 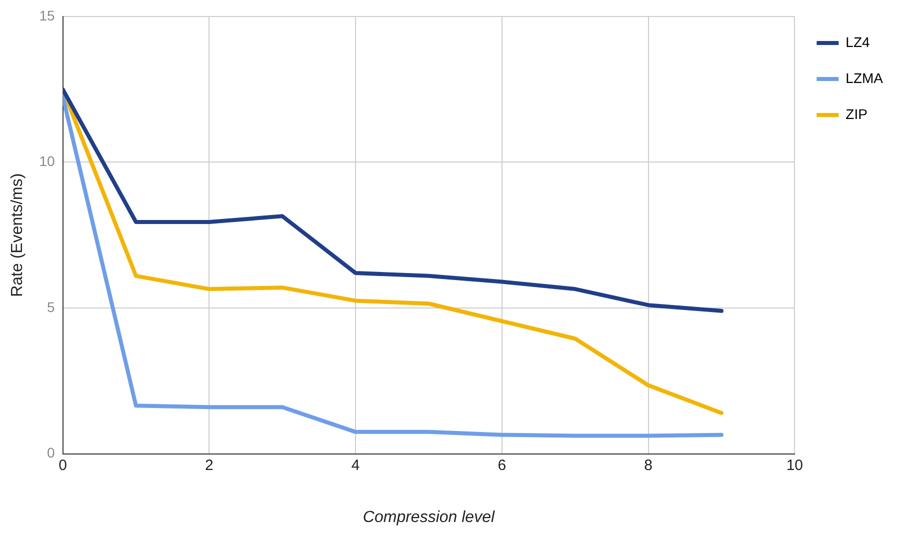 What do you see at coordinates (865, 78) in the screenshot?
I see `legend-label: LZMA` at bounding box center [865, 78].